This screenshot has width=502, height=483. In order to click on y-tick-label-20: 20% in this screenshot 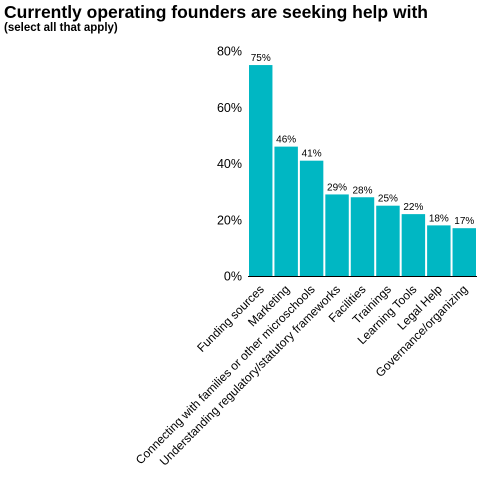, I will do `click(229, 220)`.